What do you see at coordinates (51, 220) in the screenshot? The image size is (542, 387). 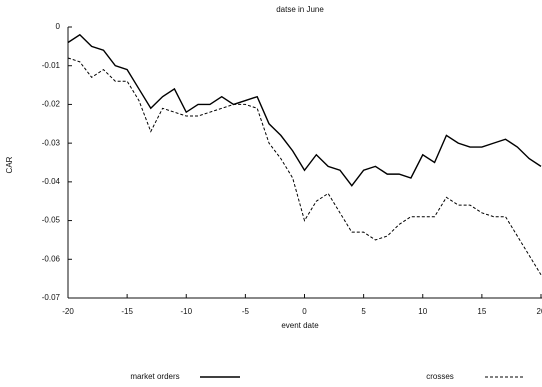 I see `y-tick-label: -0.05` at bounding box center [51, 220].